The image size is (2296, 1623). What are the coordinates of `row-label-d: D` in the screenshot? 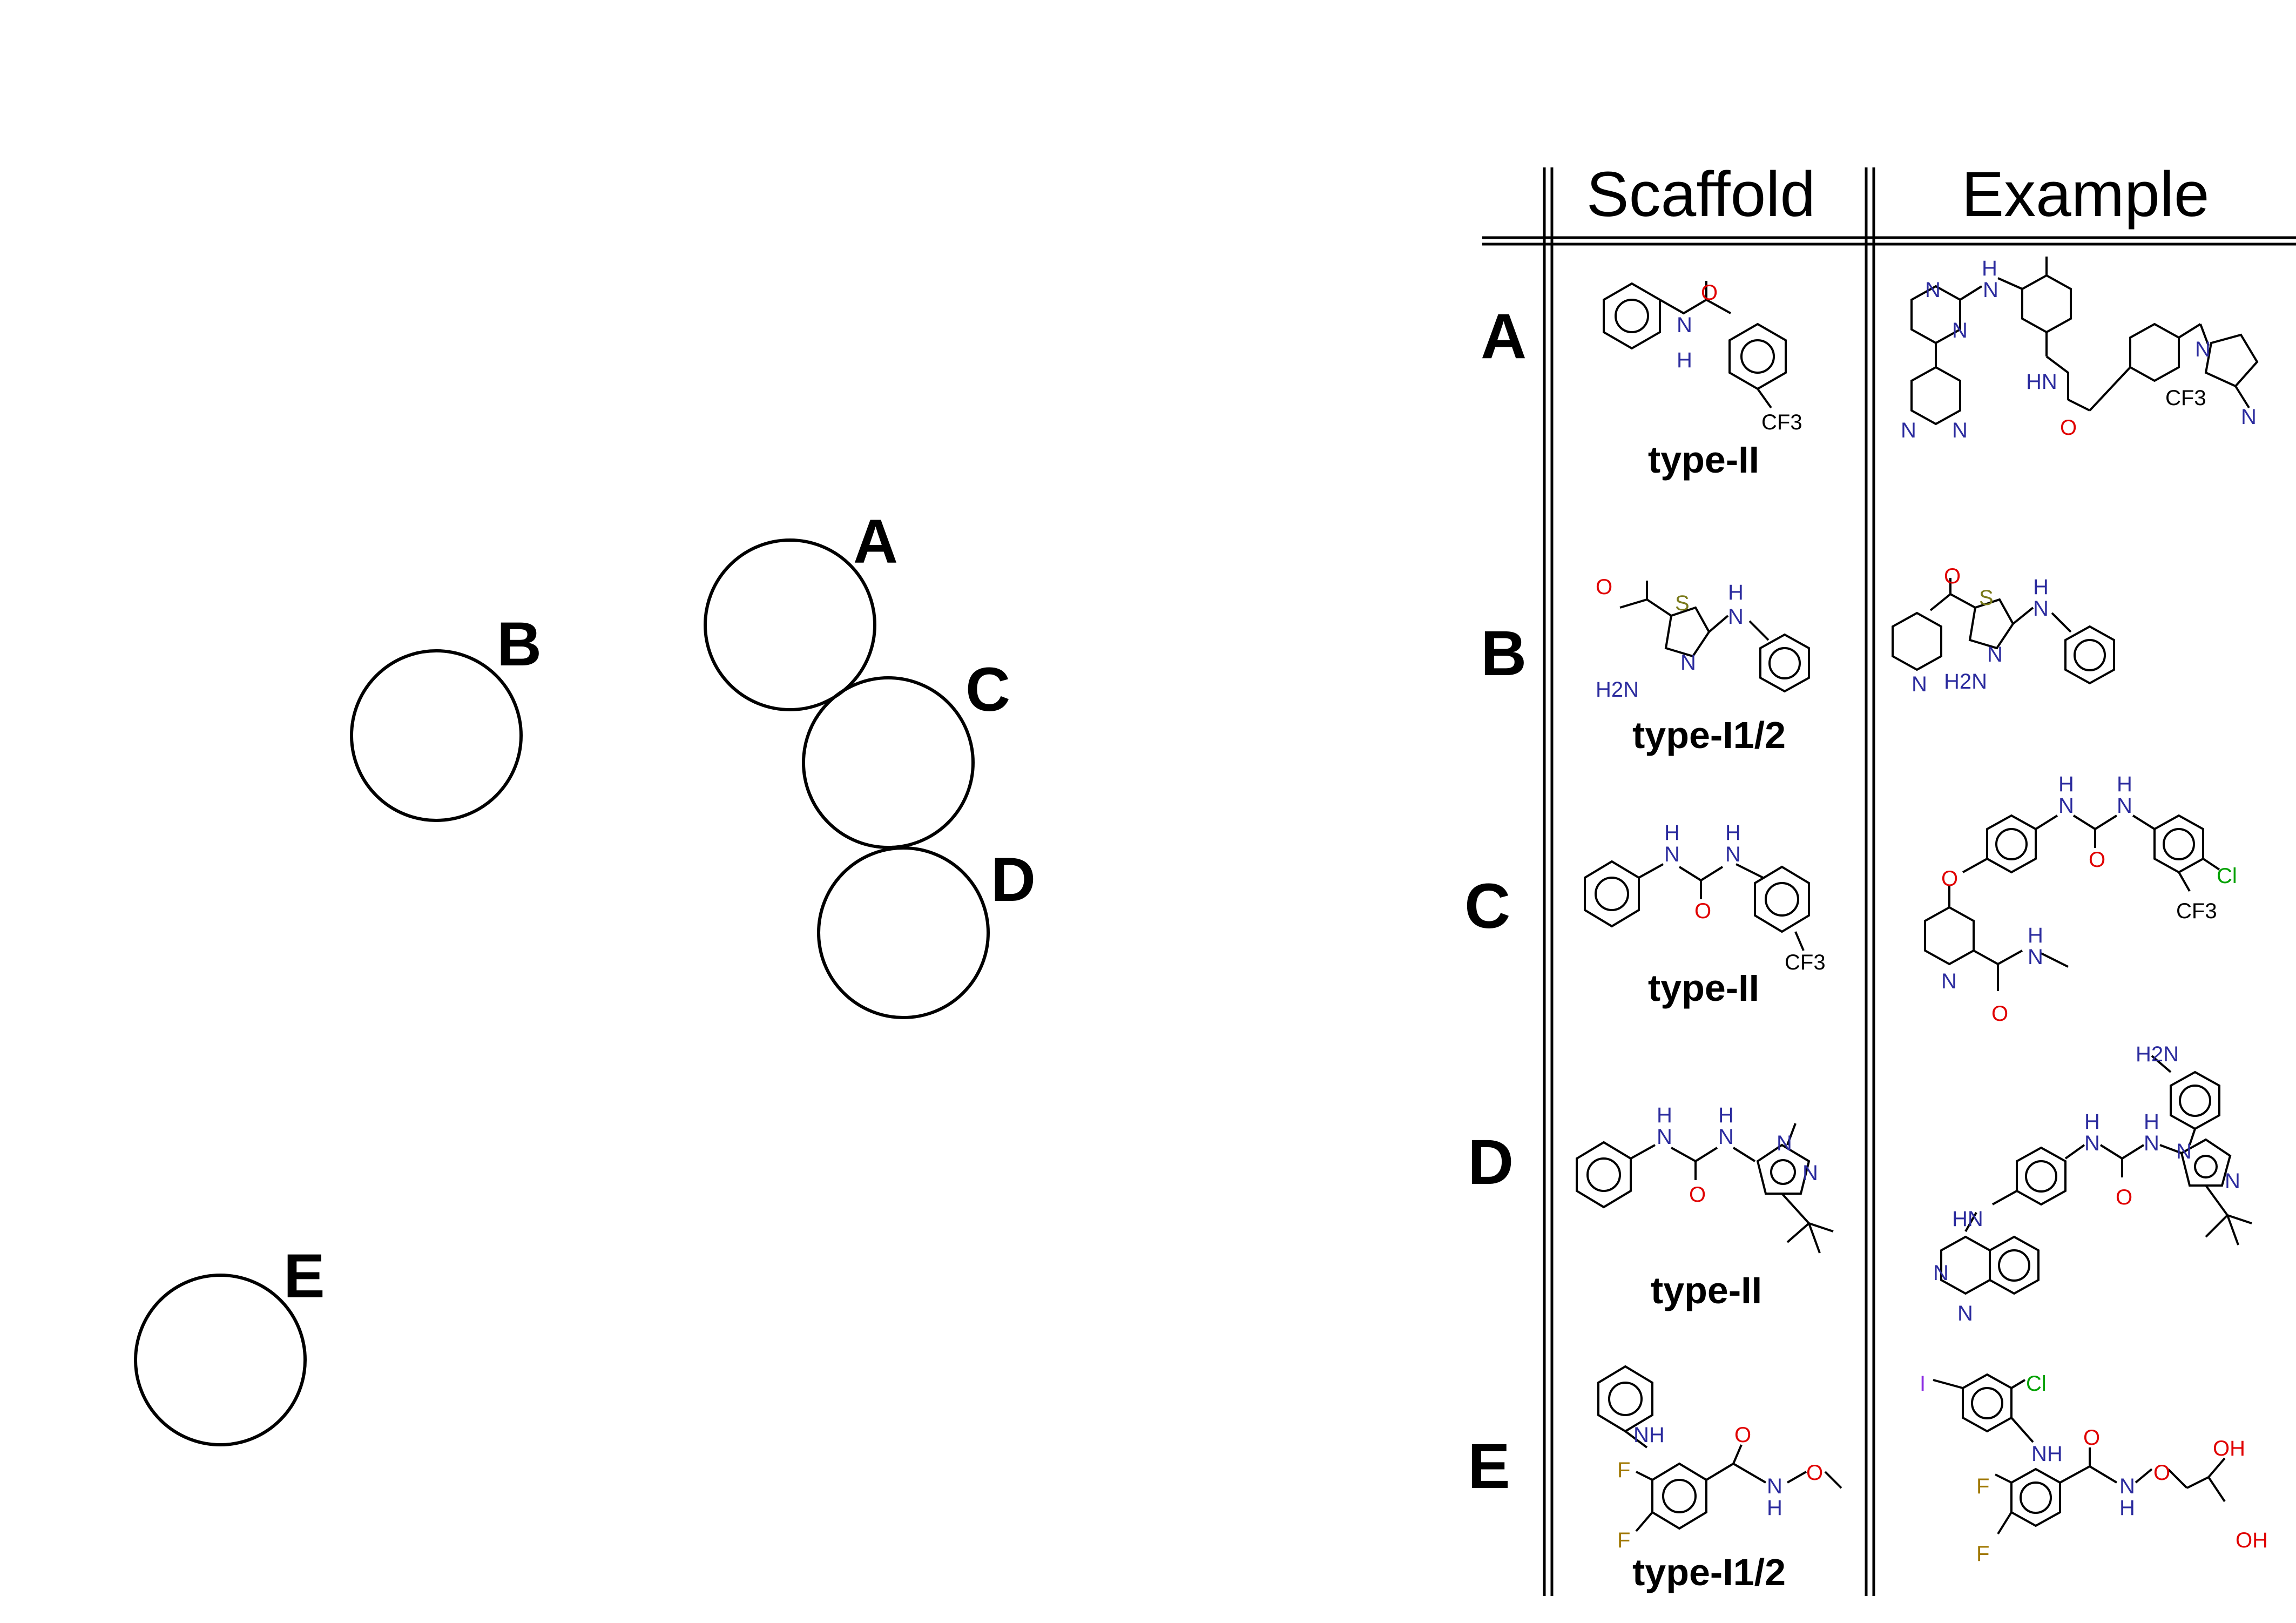 It's located at (1491, 1162).